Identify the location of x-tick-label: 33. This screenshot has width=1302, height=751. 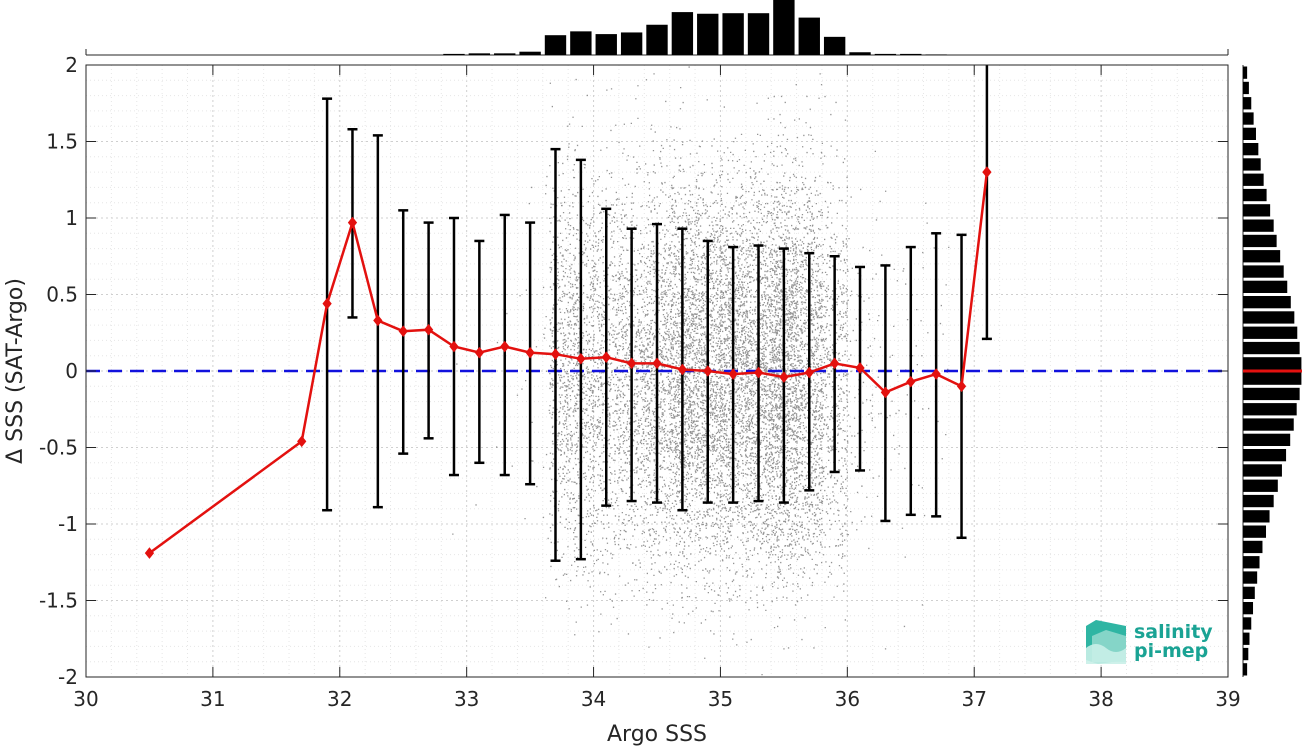
(466, 699).